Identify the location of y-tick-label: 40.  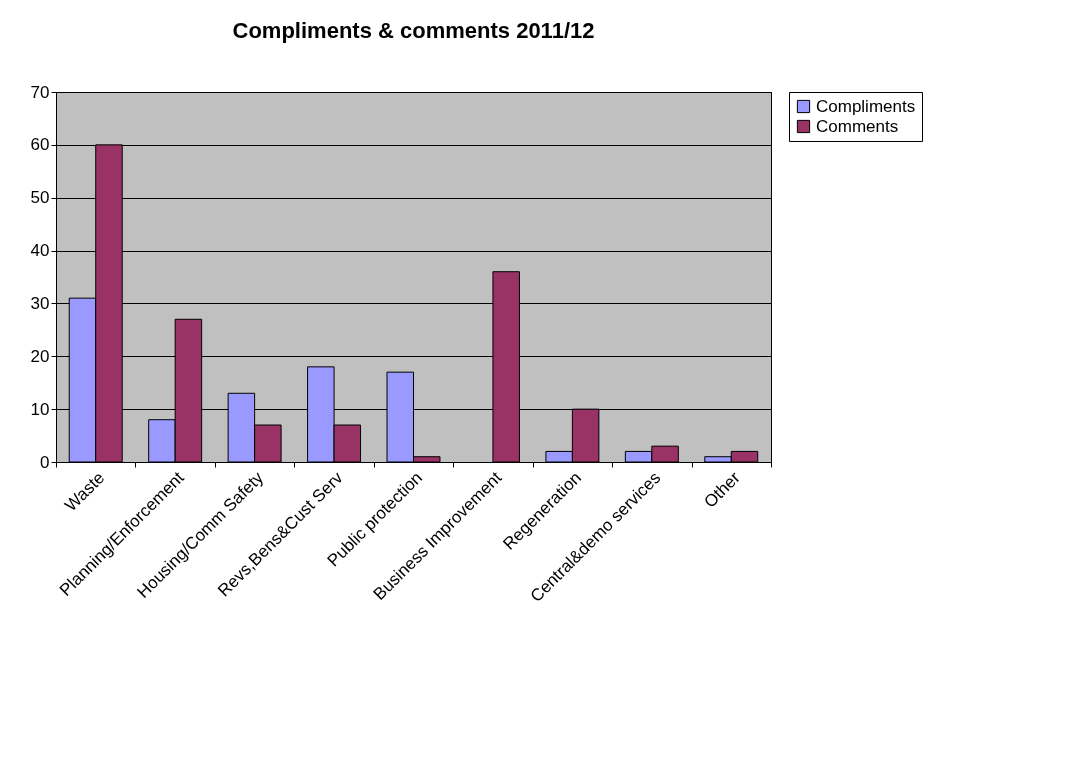
(40, 251).